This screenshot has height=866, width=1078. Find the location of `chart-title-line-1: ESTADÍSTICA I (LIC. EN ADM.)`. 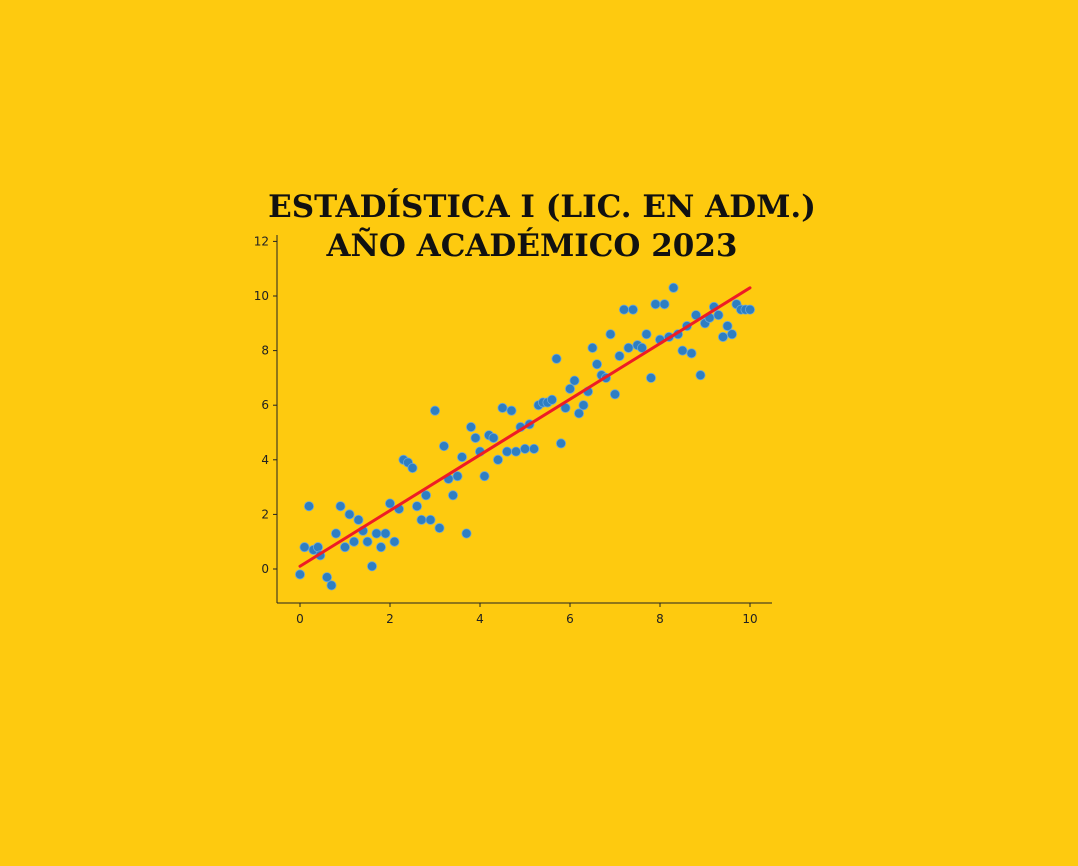

chart-title-line-1: ESTADÍSTICA I (LIC. EN ADM.) is located at coordinates (542, 206).